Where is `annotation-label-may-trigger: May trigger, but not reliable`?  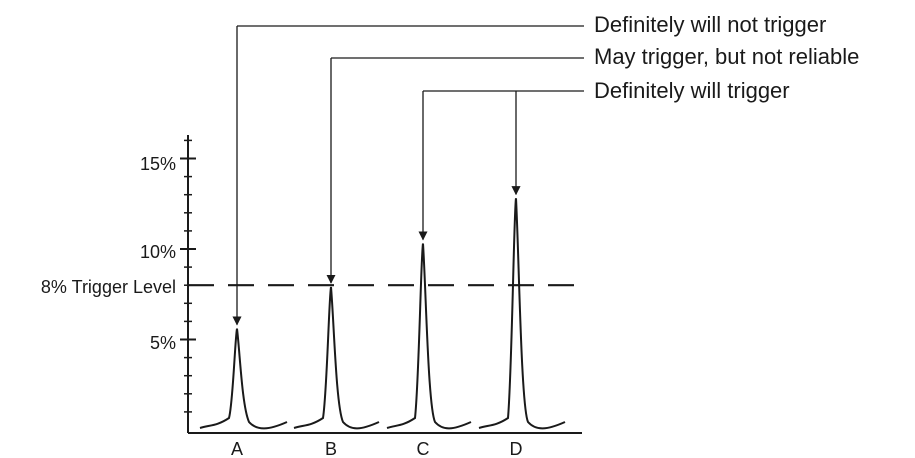 annotation-label-may-trigger: May trigger, but not reliable is located at coordinates (726, 56).